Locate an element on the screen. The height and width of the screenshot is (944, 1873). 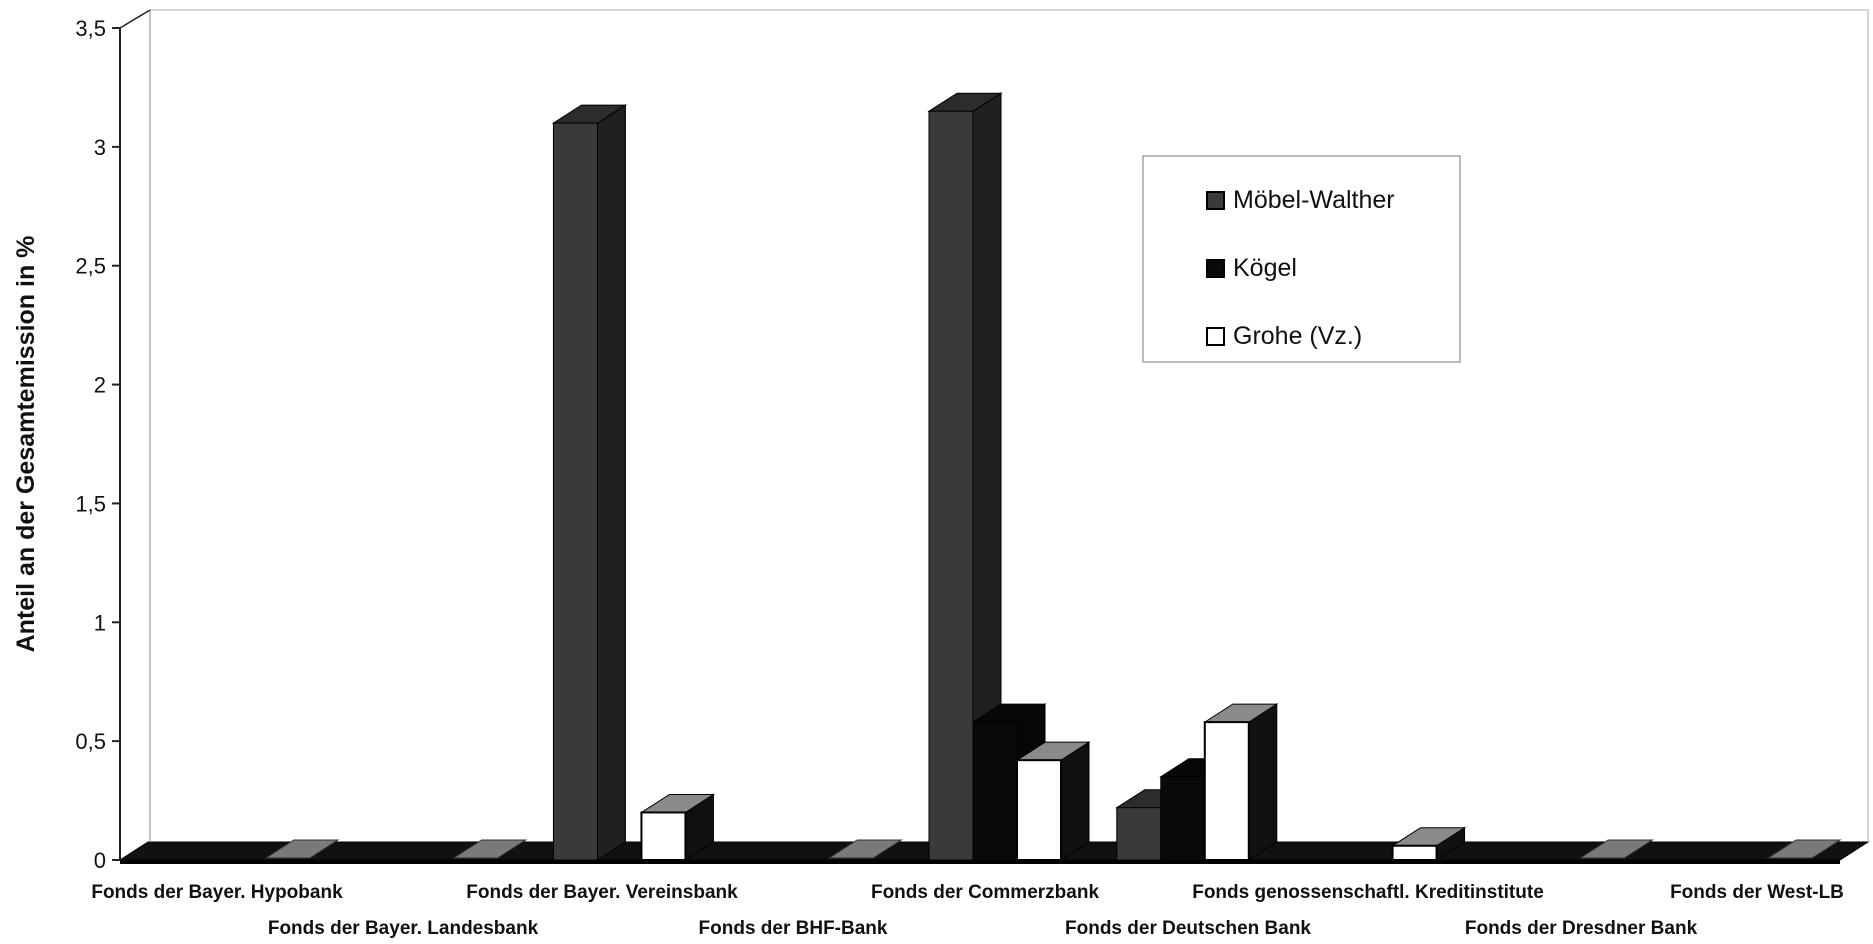
legend: Möbel-Walther Kögel Grohe (Vz.) is located at coordinates (1301, 259).